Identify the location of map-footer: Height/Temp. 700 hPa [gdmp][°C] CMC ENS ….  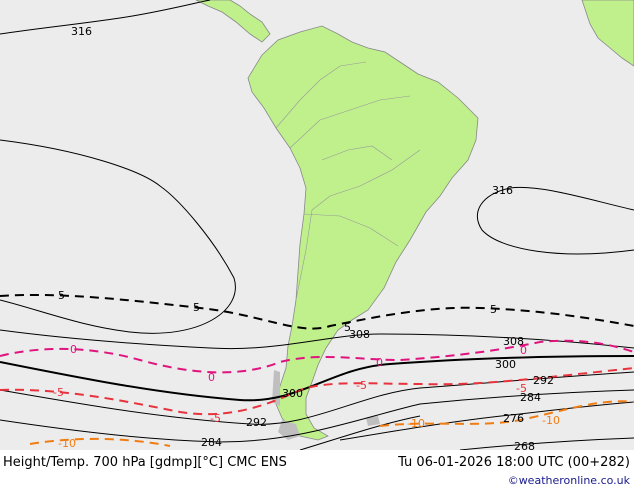
(317, 470).